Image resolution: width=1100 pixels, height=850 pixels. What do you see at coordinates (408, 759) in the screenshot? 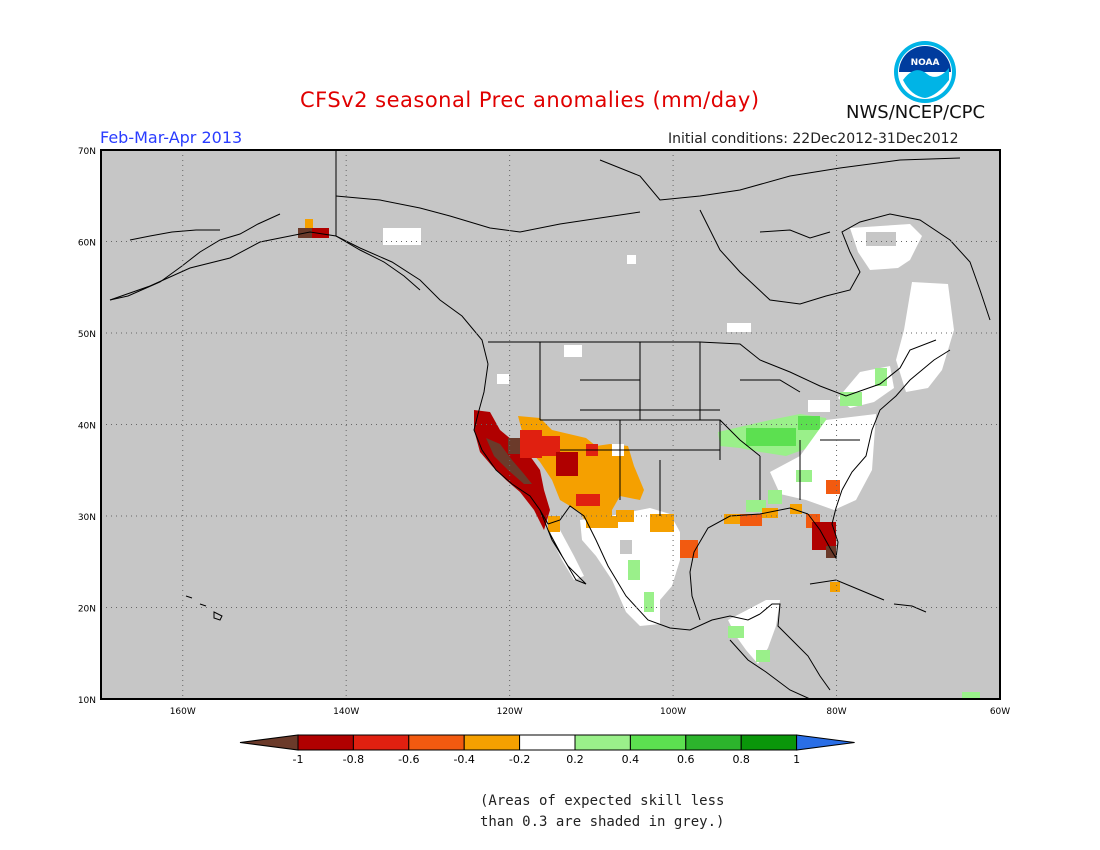
I see `colorbar-label: -0.6` at bounding box center [408, 759].